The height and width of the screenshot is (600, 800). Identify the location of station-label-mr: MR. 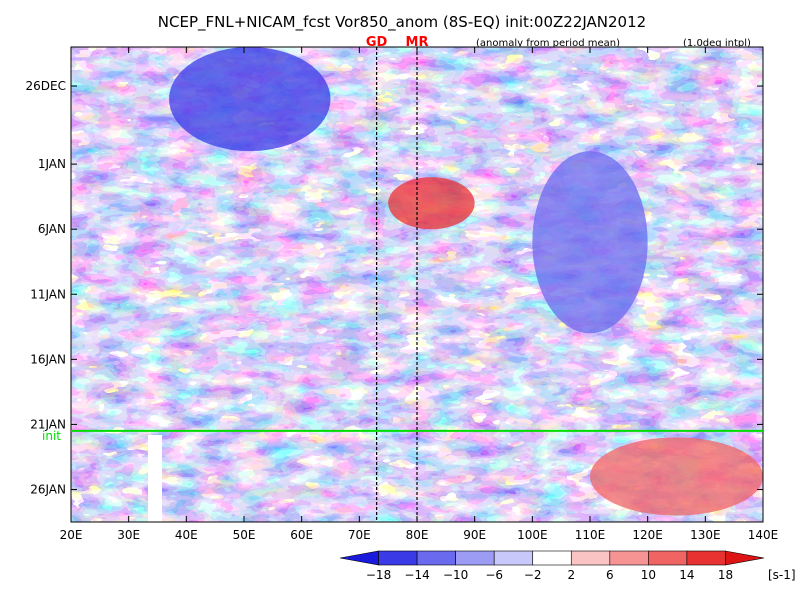
(417, 42).